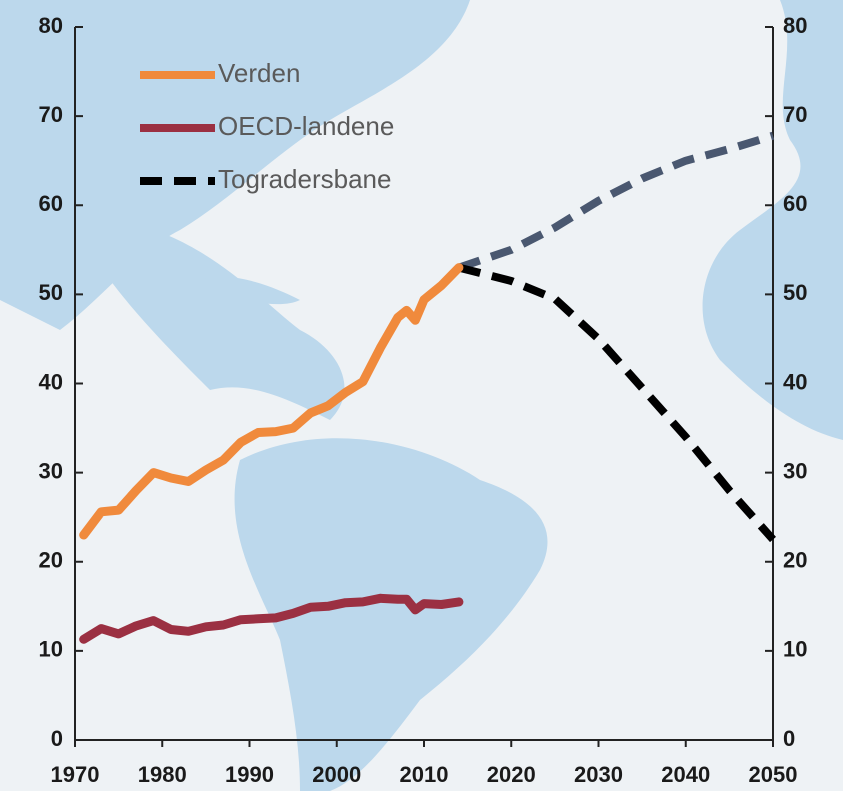  Describe the element at coordinates (51, 292) in the screenshot. I see `y-tick-label: 50` at that location.